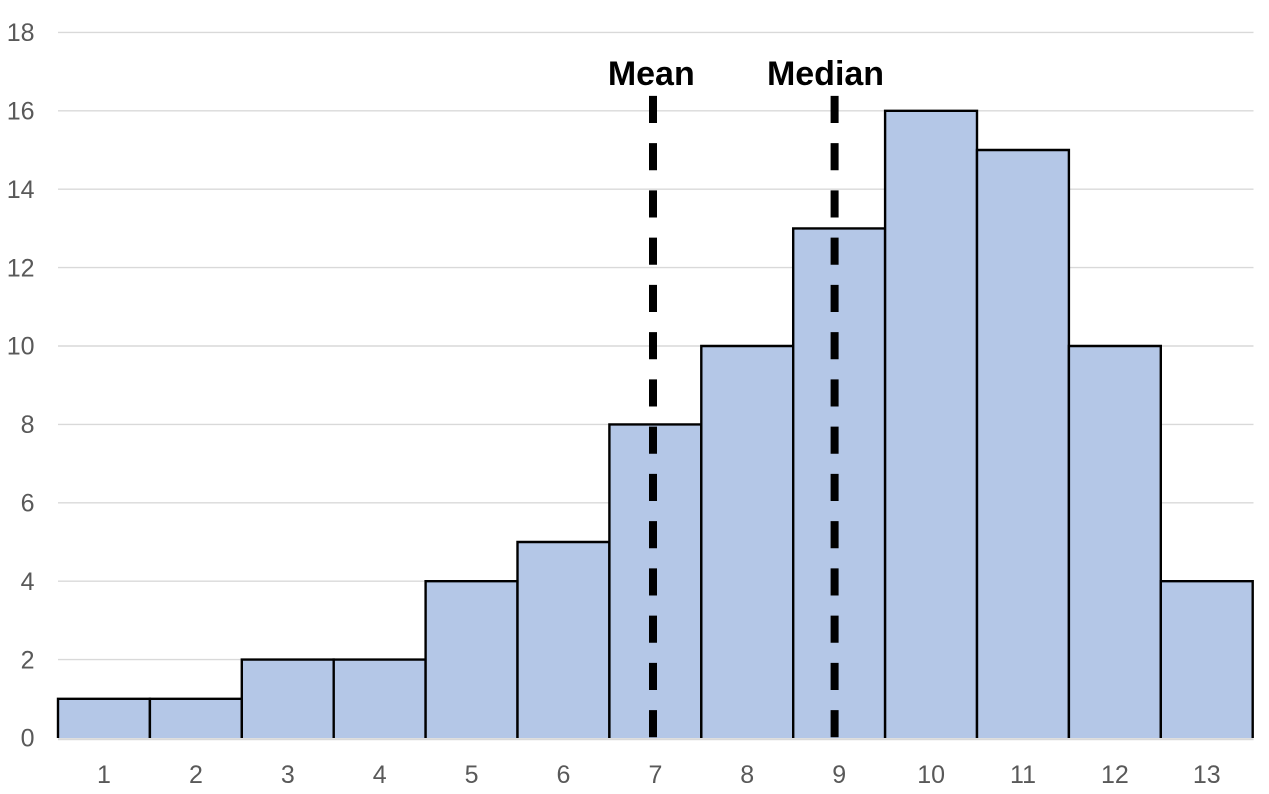 This screenshot has height=794, width=1269. What do you see at coordinates (651, 74) in the screenshot?
I see `svg-text: Mean` at bounding box center [651, 74].